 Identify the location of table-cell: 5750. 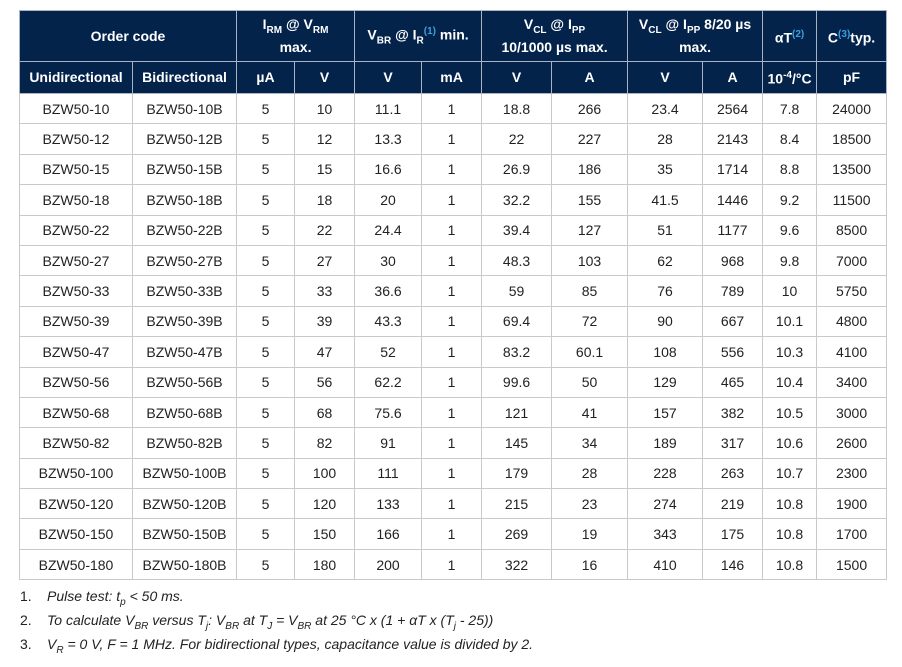
(852, 291).